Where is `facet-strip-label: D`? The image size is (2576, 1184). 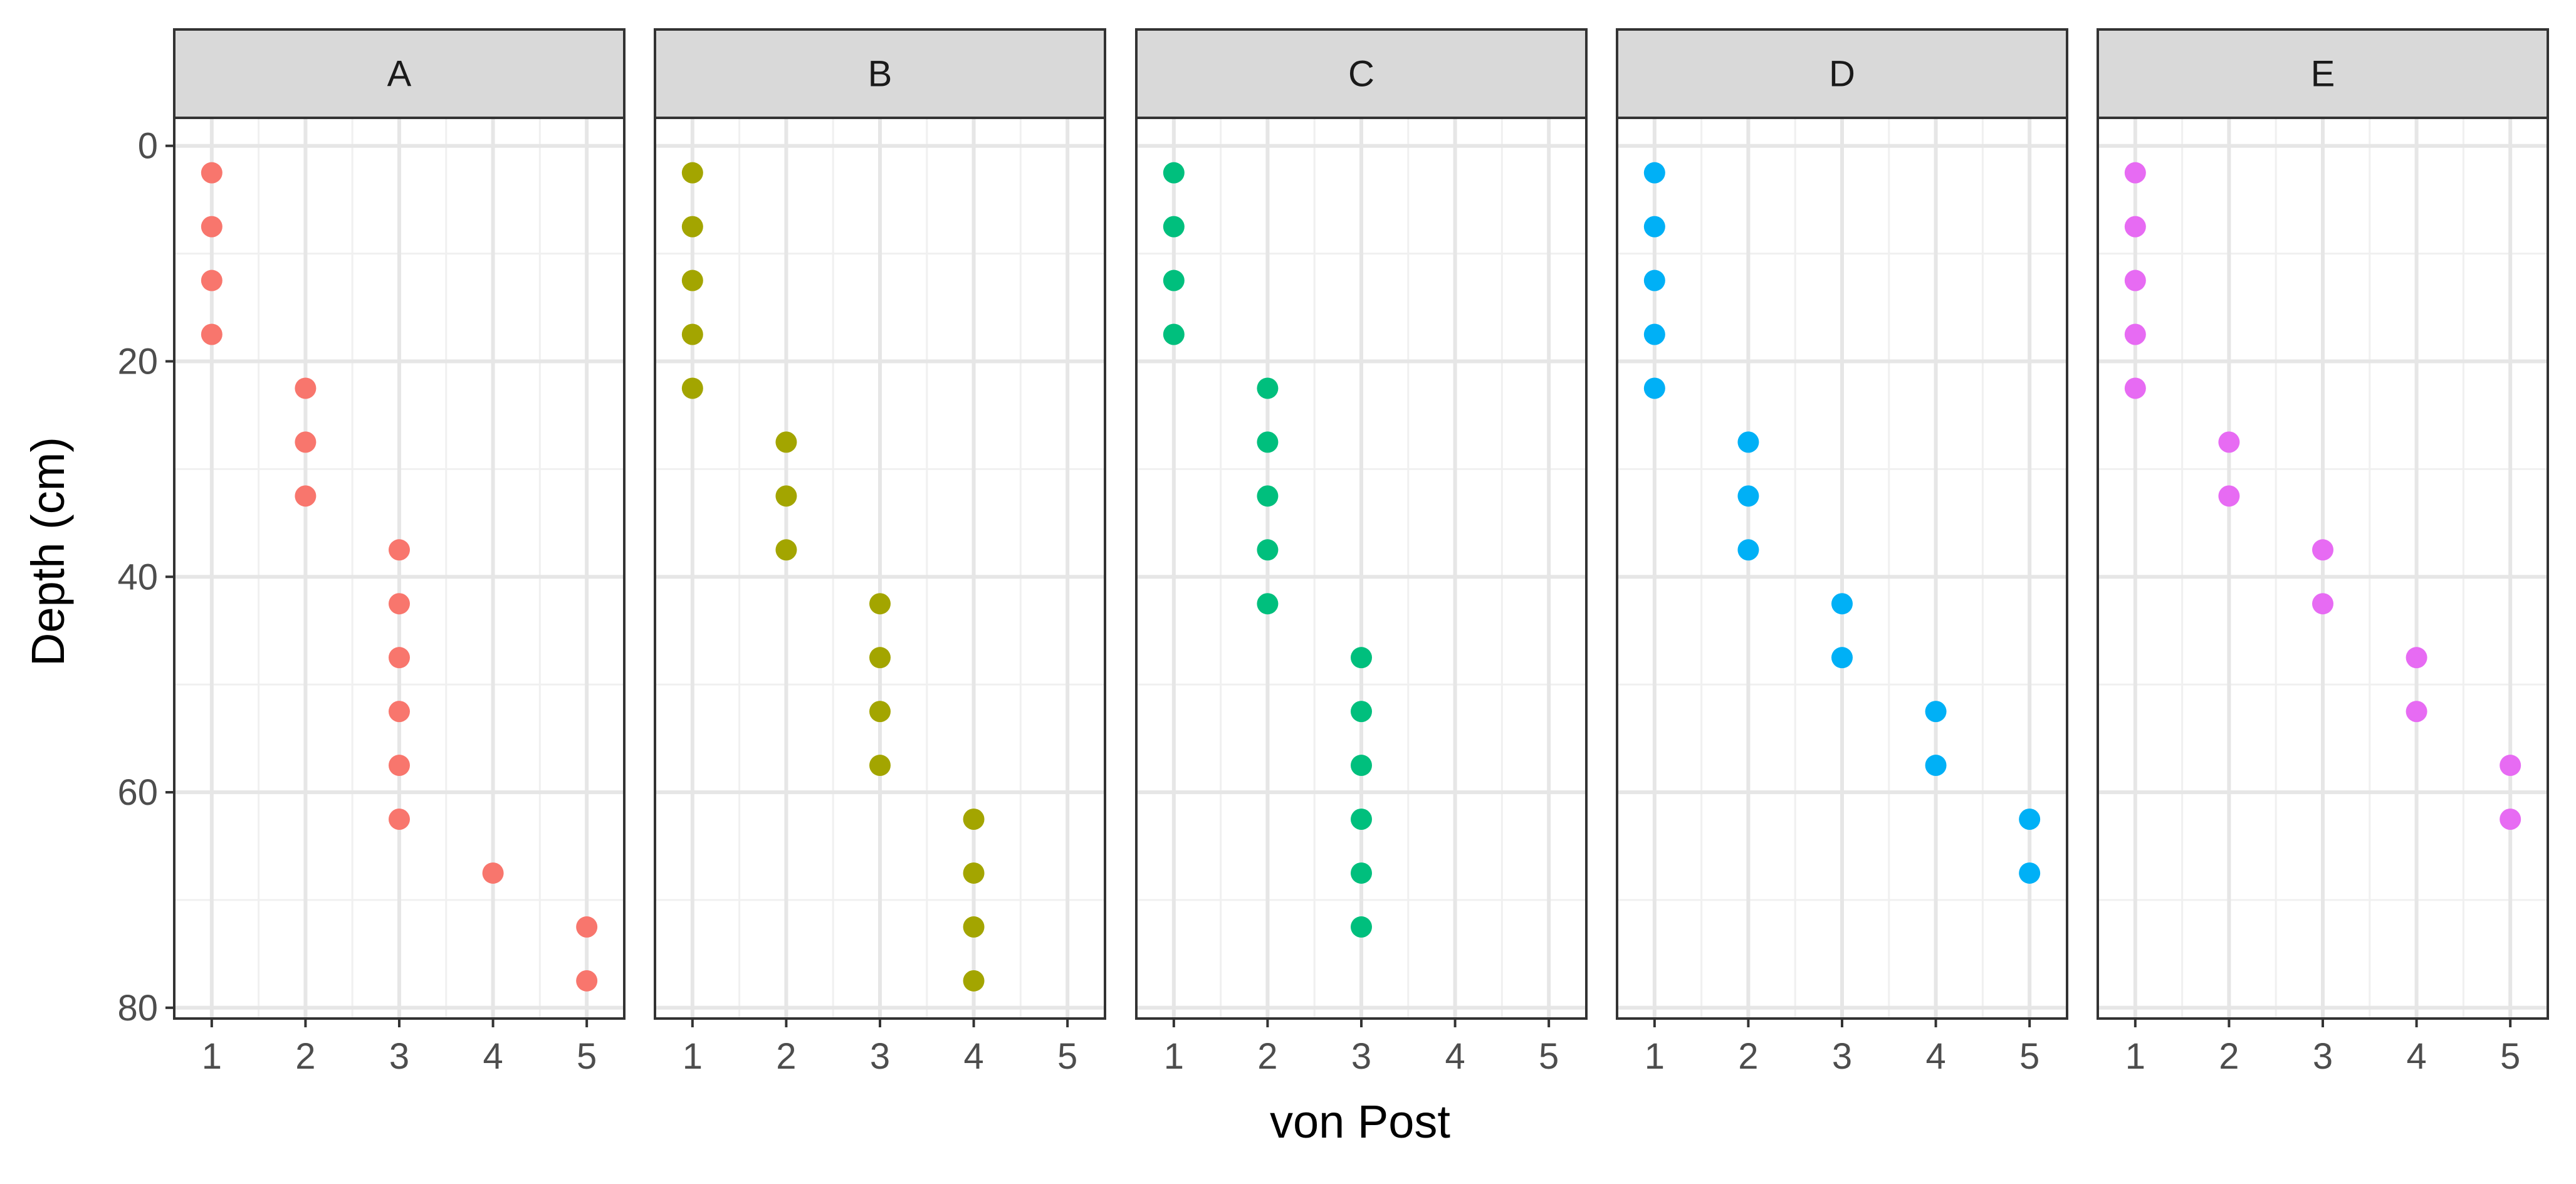
facet-strip-label: D is located at coordinates (1842, 74).